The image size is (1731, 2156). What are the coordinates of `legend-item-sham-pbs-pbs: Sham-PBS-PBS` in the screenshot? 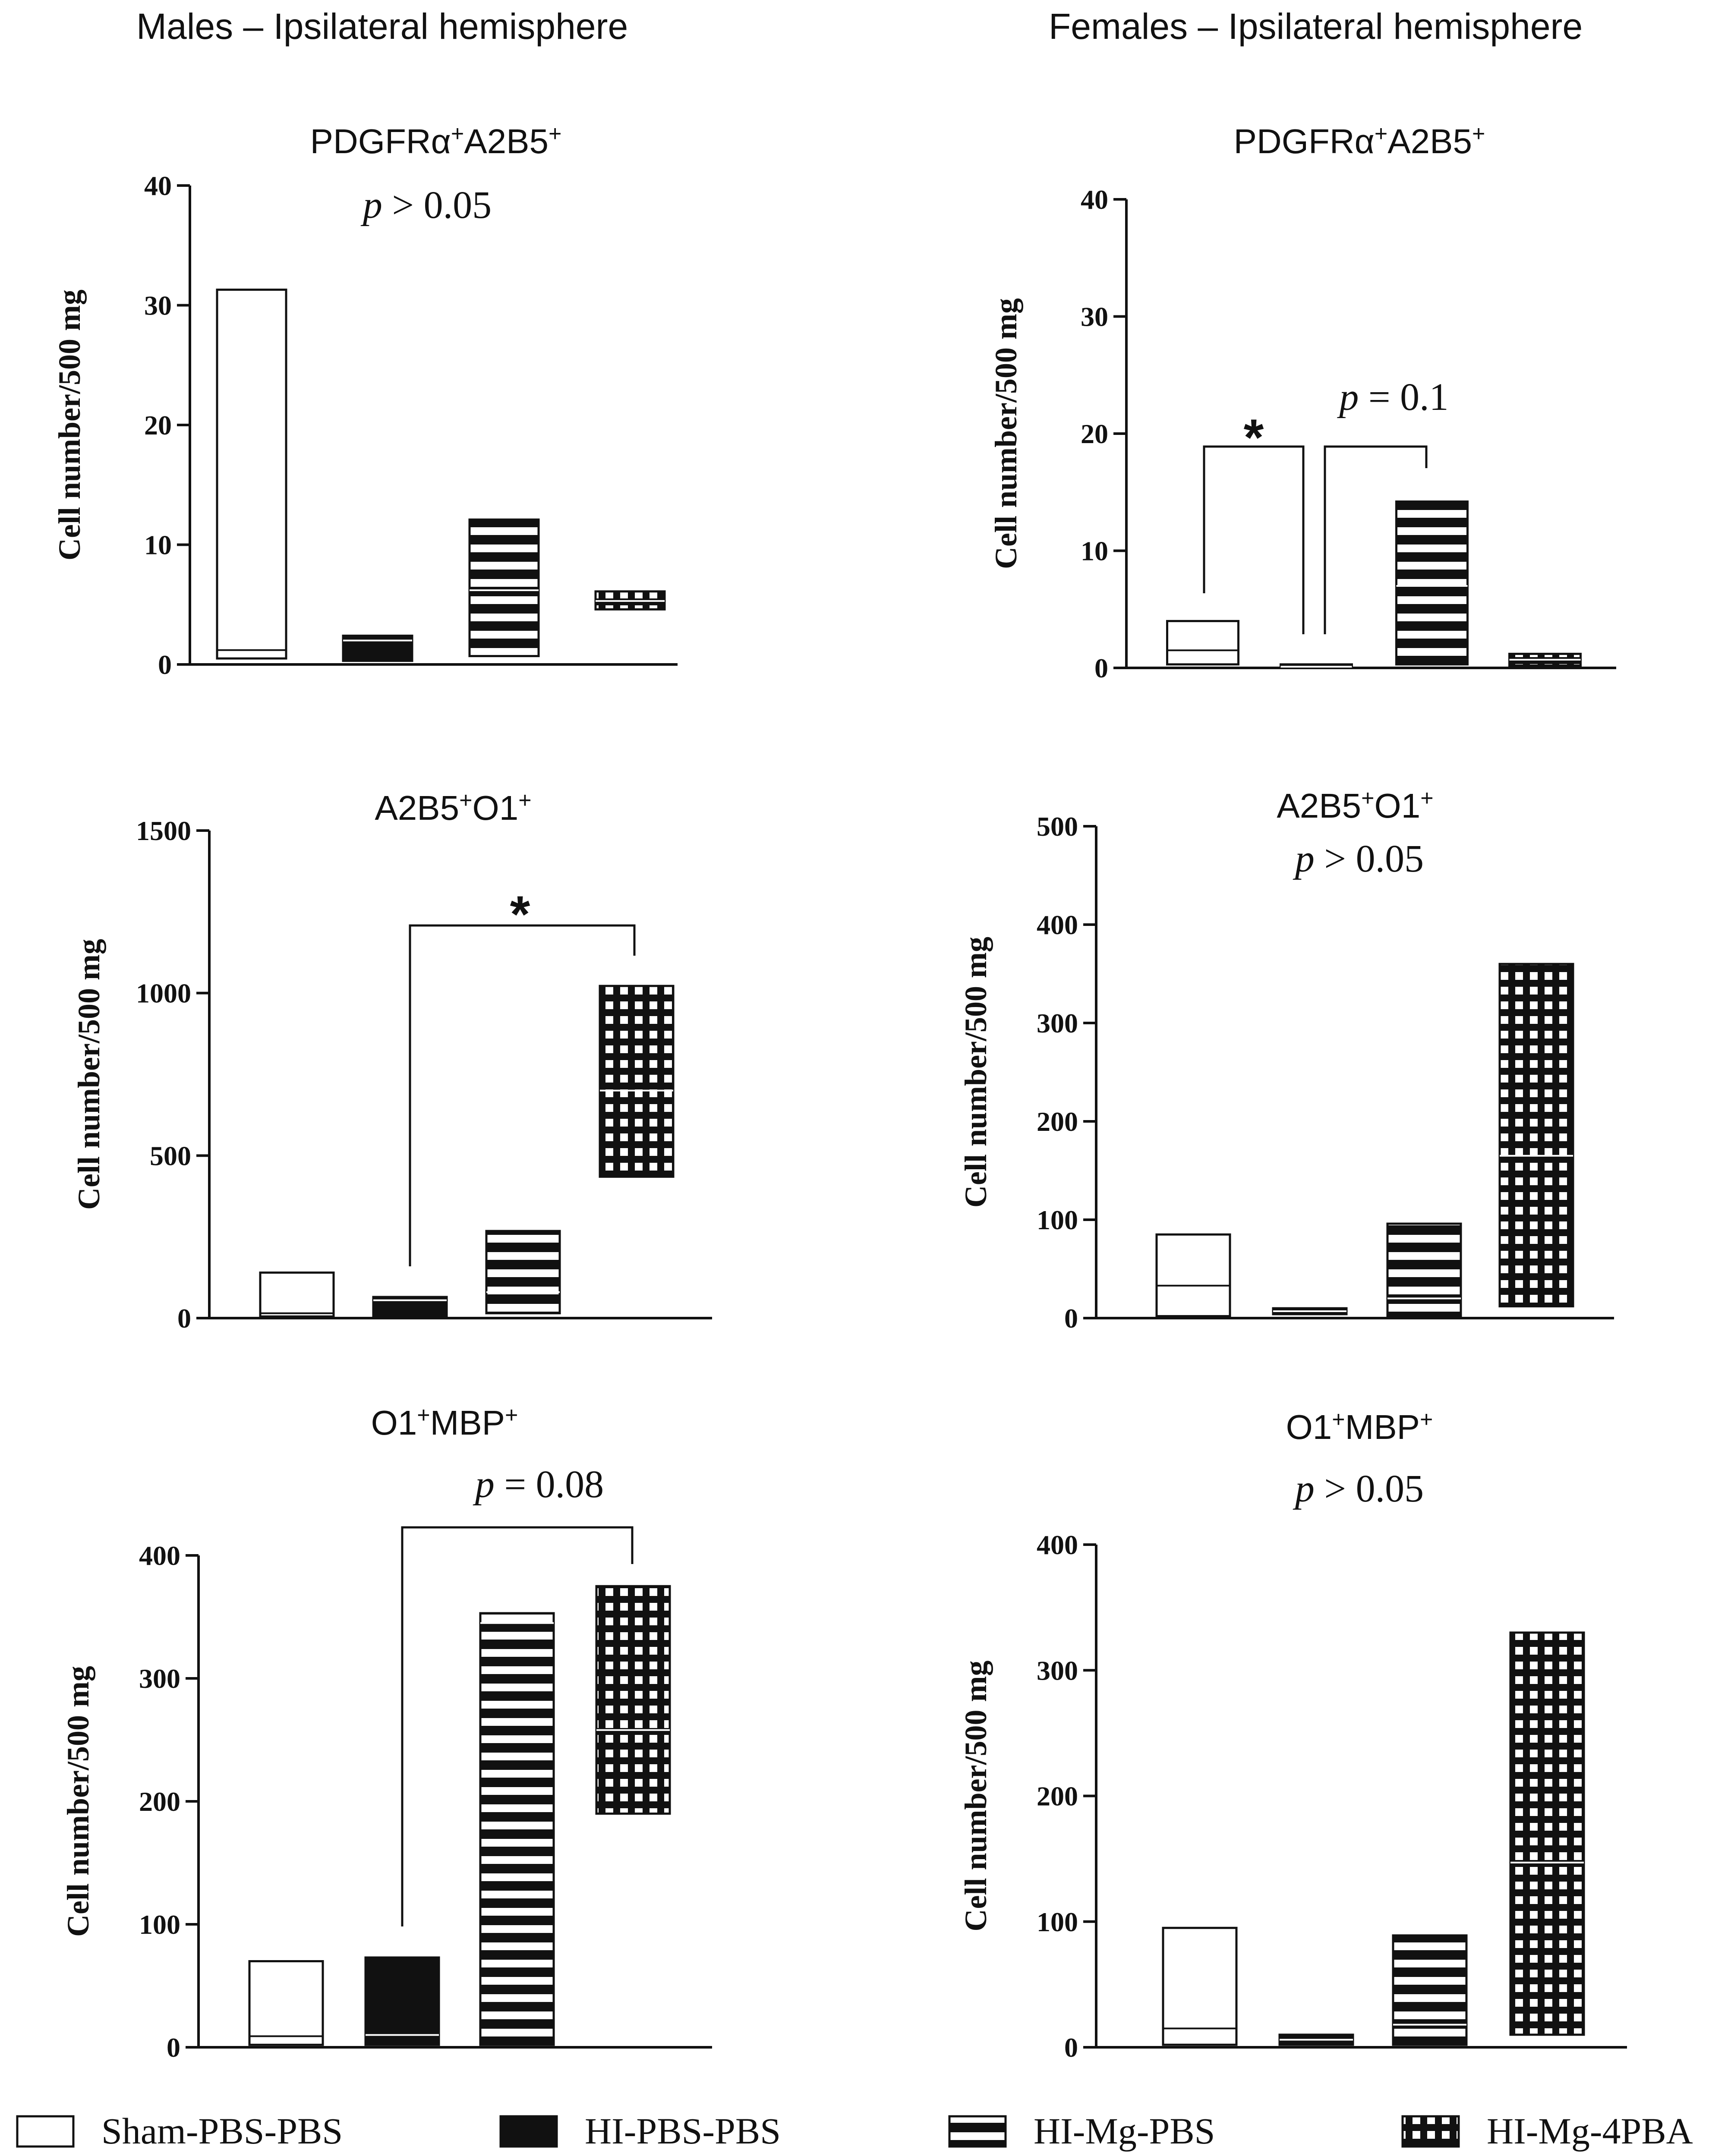 It's located at (179, 2131).